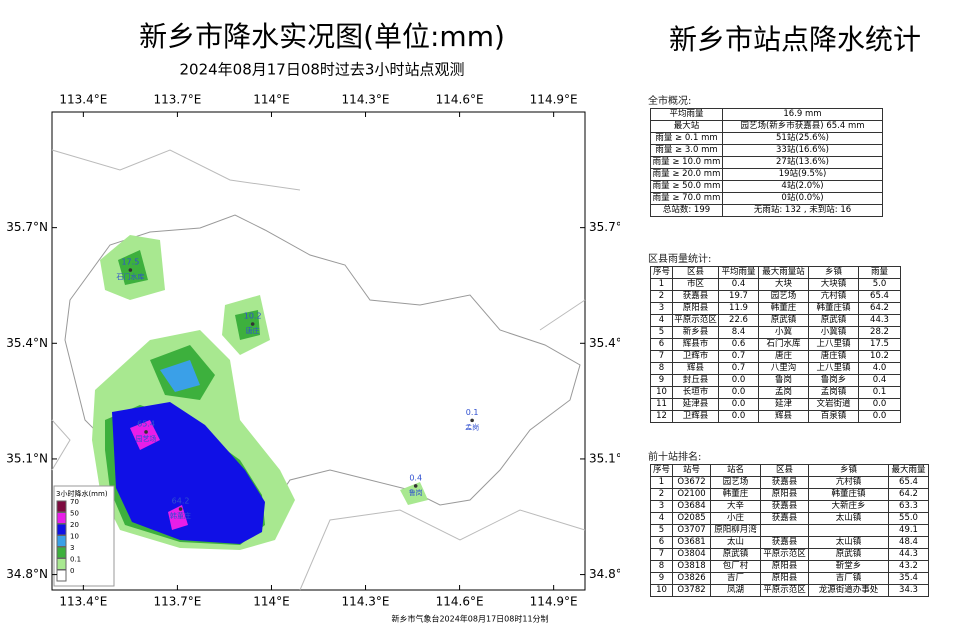 The height and width of the screenshot is (644, 960). I want to click on table-cell: 卫辉市, so click(695, 356).